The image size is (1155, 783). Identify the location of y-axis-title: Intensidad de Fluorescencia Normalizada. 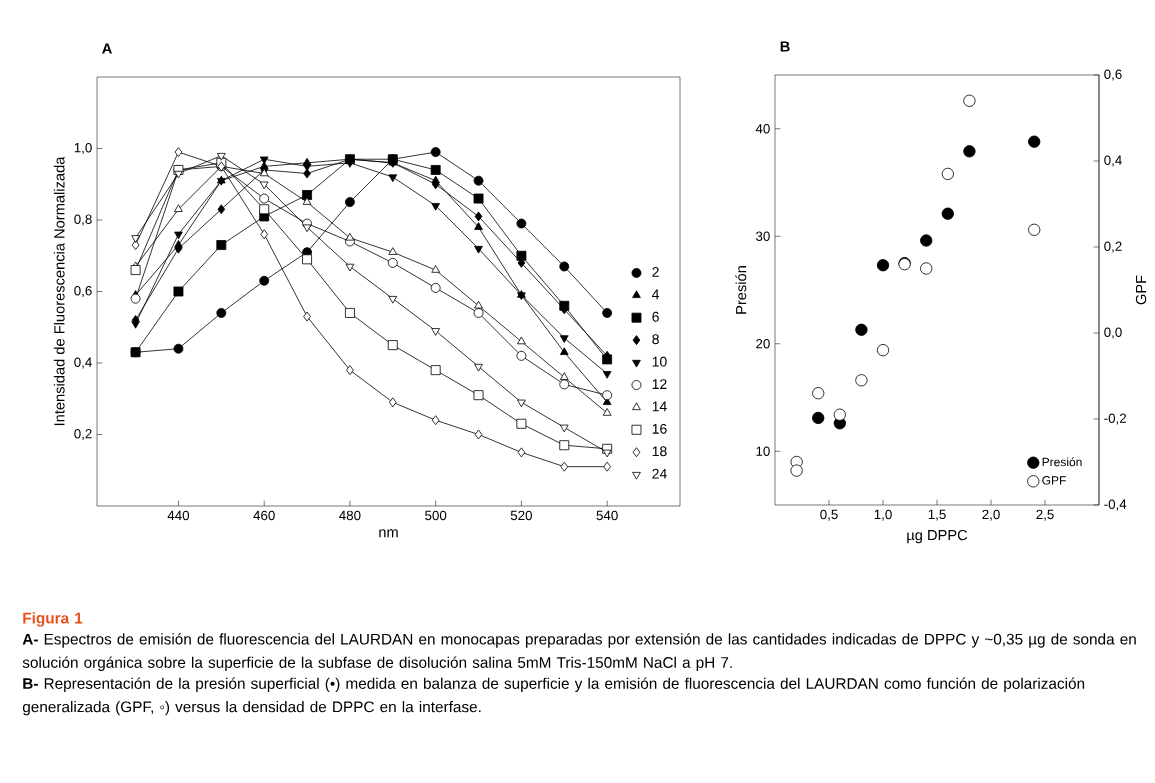
(59, 291).